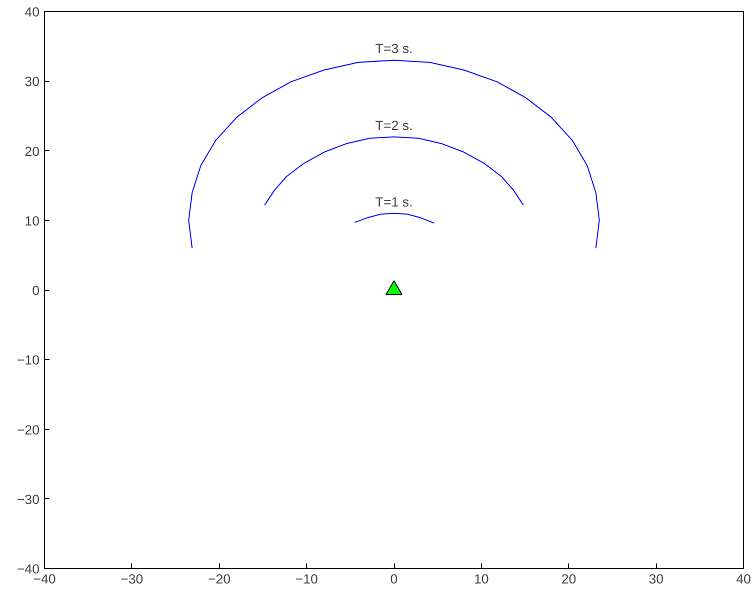 The height and width of the screenshot is (592, 755). I want to click on x-tick-label: 30, so click(656, 579).